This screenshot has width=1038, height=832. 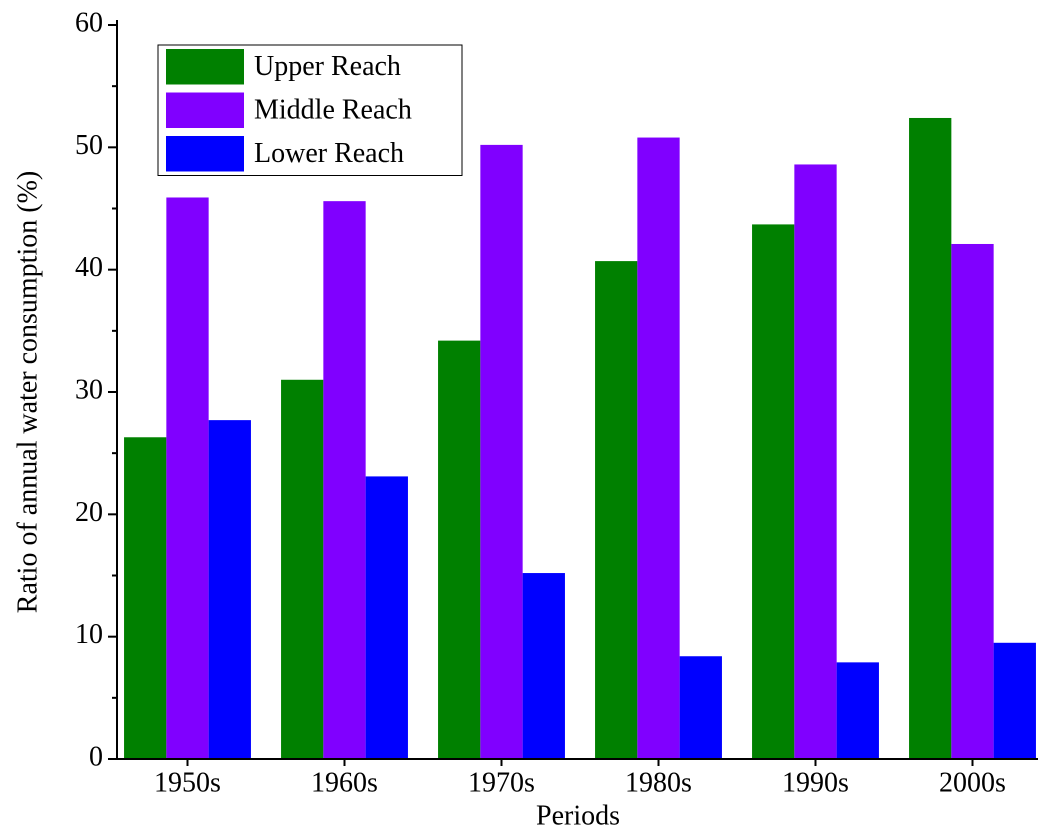 What do you see at coordinates (344, 782) in the screenshot?
I see `x-tick-label: 1960s` at bounding box center [344, 782].